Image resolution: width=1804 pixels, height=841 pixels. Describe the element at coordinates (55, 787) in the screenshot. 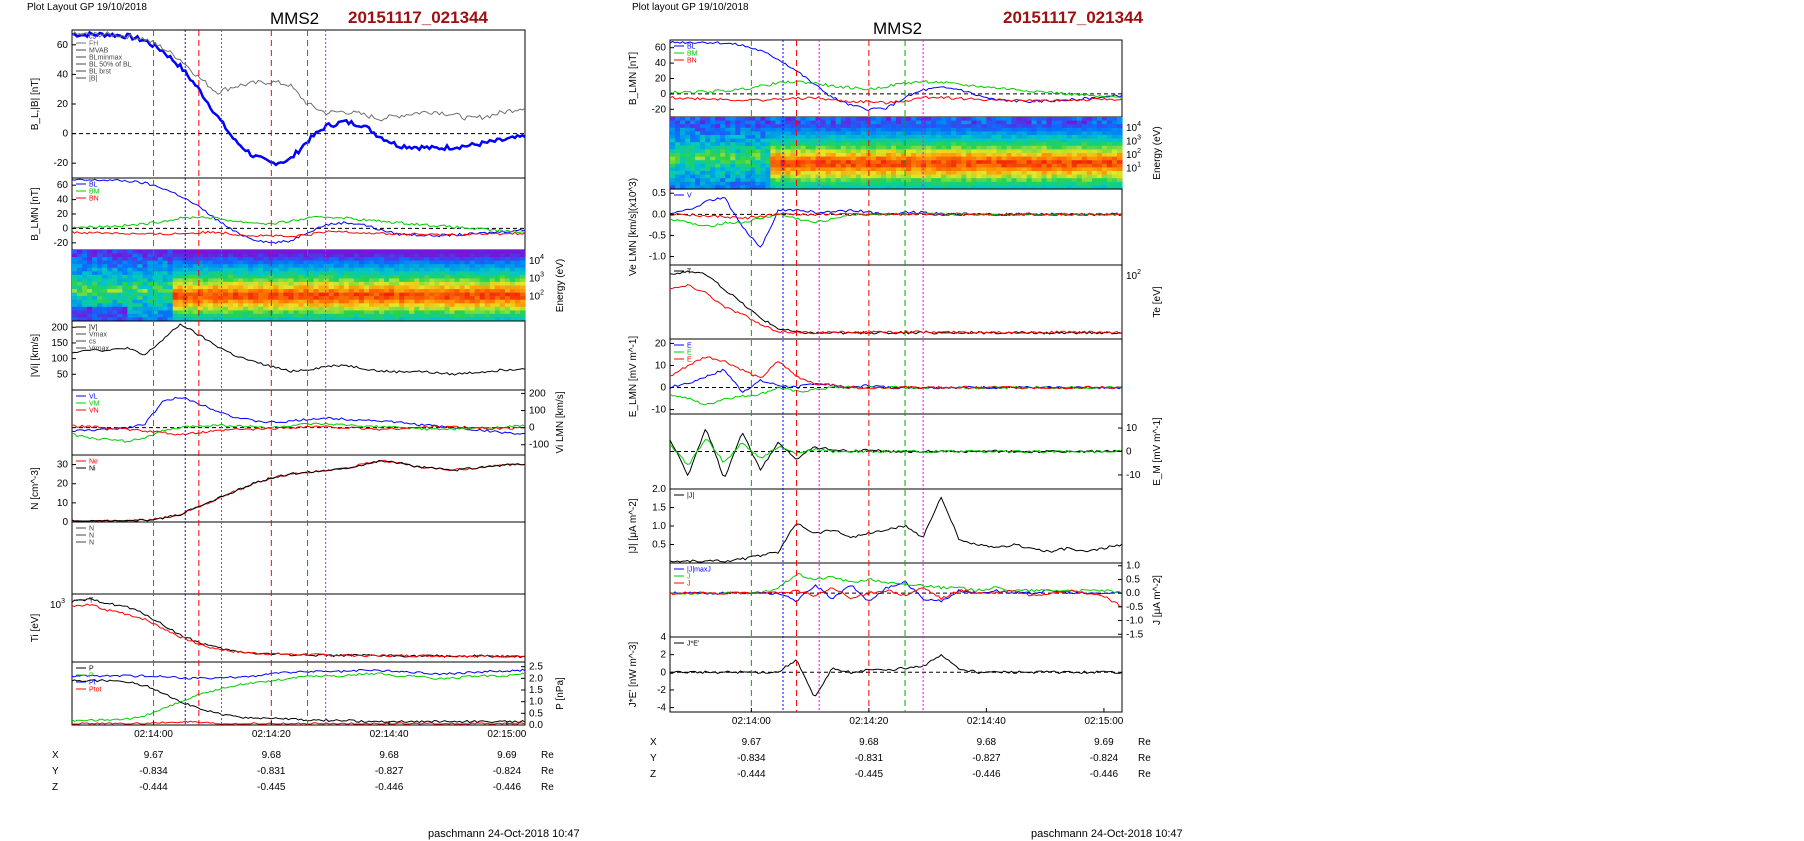

I see `ephemeris-row-label: Z` at that location.